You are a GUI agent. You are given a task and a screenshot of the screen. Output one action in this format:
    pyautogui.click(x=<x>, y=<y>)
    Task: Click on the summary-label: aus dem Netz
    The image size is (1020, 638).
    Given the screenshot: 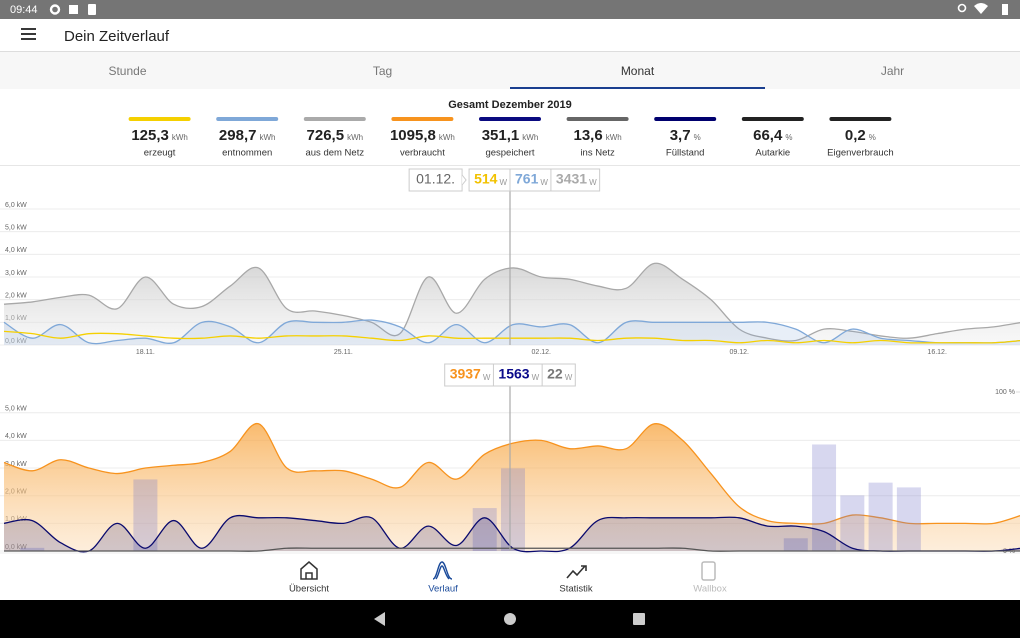 What is the action you would take?
    pyautogui.click(x=334, y=153)
    